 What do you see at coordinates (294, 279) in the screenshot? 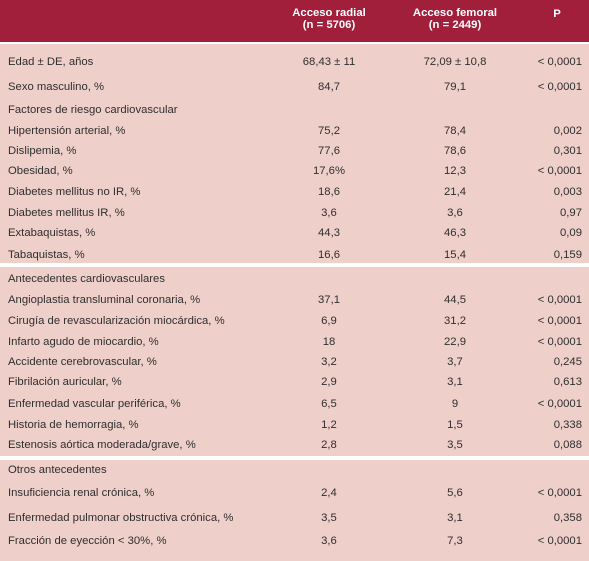
I see `table-row: Antecedentes cardiovasculares` at bounding box center [294, 279].